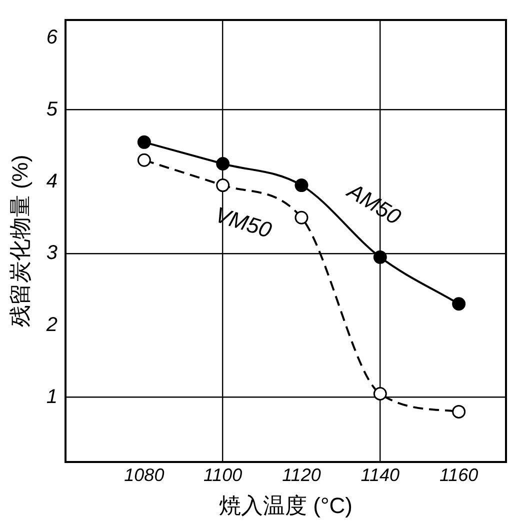 This screenshot has width=514, height=528. What do you see at coordinates (19, 241) in the screenshot?
I see `y-axis-title: 残留炭化物量 (%)` at bounding box center [19, 241].